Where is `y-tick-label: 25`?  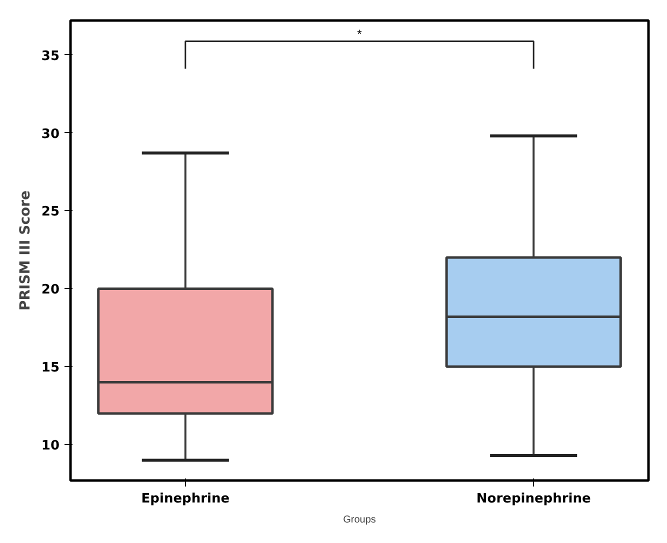 y-tick-label: 25 is located at coordinates (50, 212).